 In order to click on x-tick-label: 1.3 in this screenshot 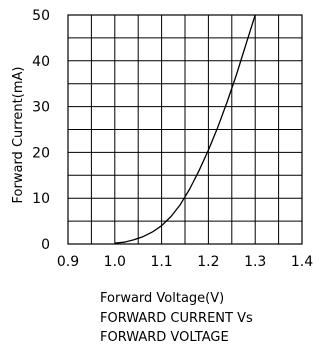, I will do `click(255, 262)`.